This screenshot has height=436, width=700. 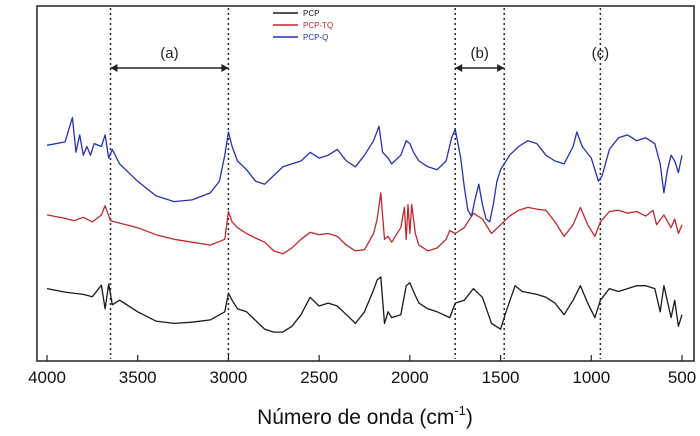 What do you see at coordinates (480, 53) in the screenshot?
I see `annotation-label-1: (b)` at bounding box center [480, 53].